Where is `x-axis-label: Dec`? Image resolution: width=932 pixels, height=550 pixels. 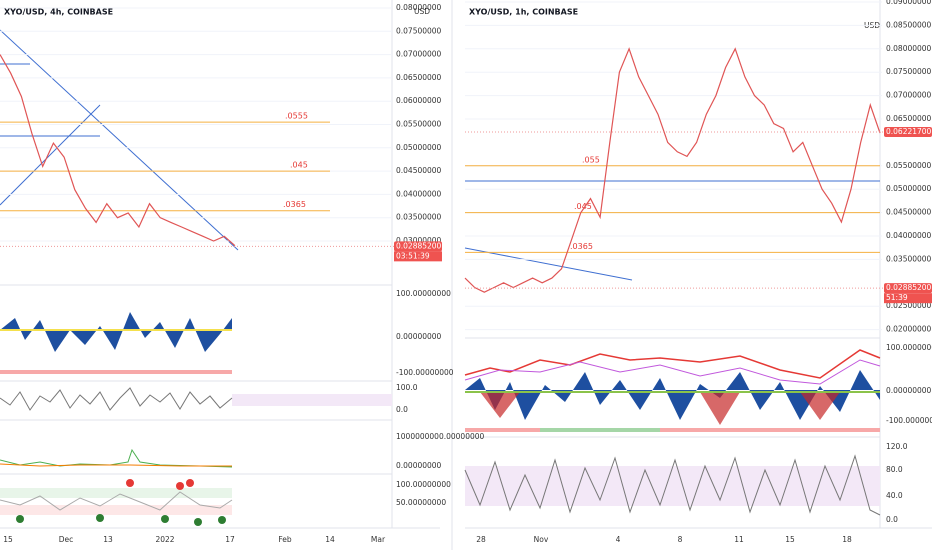 x-axis-label: Dec is located at coordinates (66, 539).